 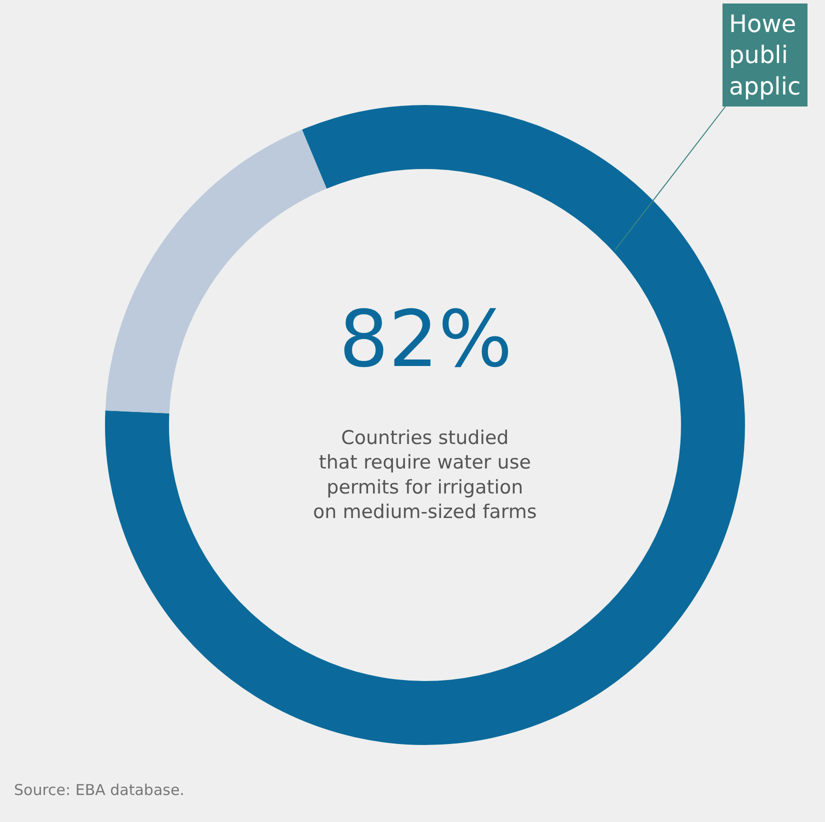 What do you see at coordinates (216, 272) in the screenshot?
I see `donut-slice` at bounding box center [216, 272].